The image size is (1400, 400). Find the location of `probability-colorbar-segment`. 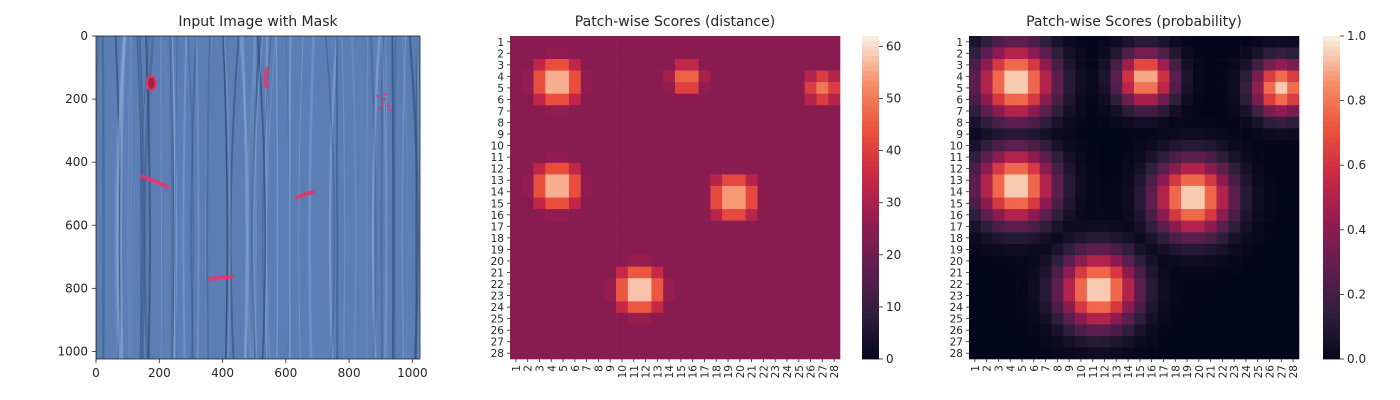

probability-colorbar-segment is located at coordinates (1331, 144).